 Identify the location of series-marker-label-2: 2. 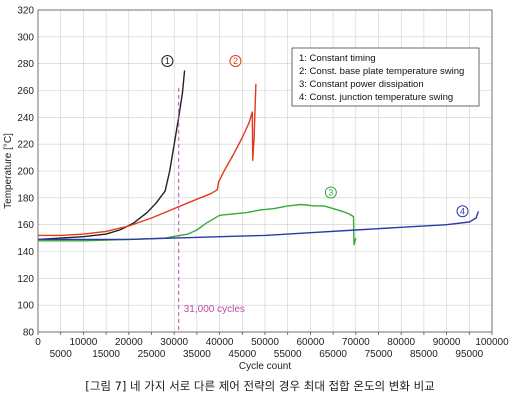
(235, 61).